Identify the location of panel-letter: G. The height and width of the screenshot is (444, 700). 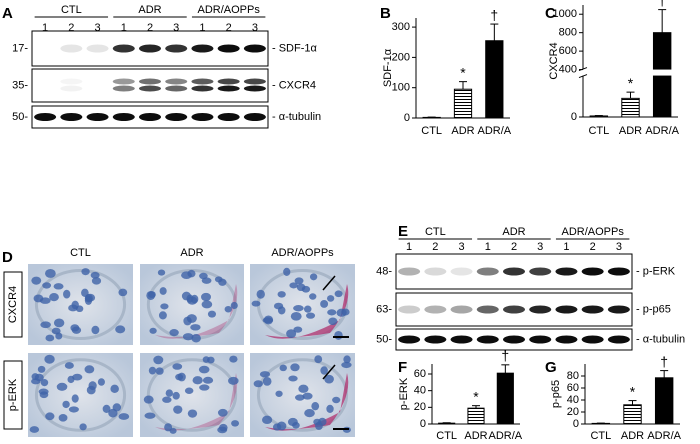
(551, 367).